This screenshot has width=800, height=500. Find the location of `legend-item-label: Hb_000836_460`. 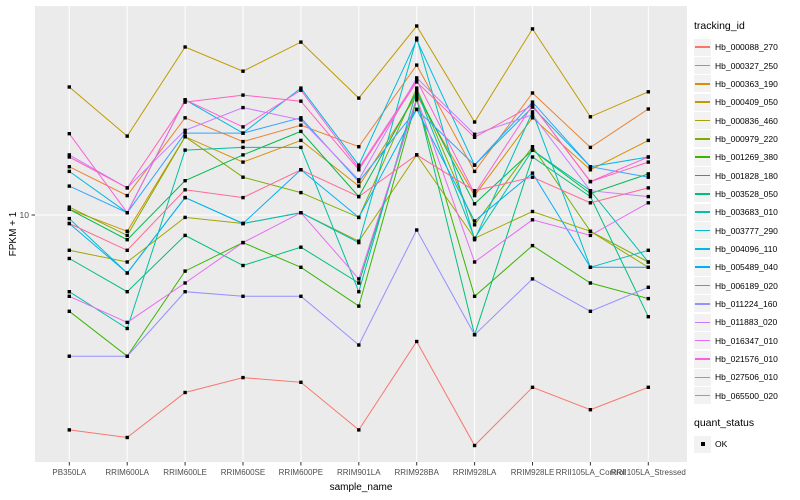

legend-item-label: Hb_000836_460 is located at coordinates (746, 120).